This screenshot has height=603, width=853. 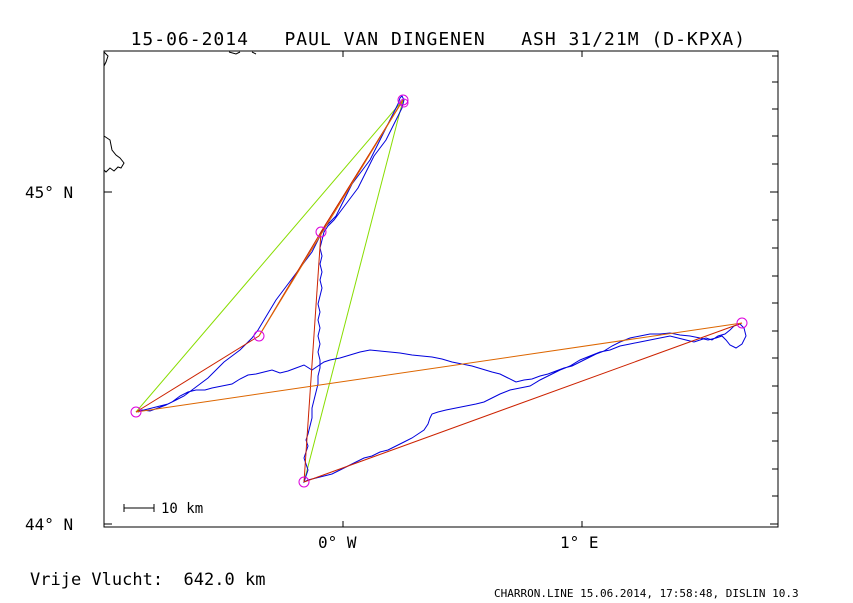 What do you see at coordinates (182, 509) in the screenshot?
I see `scale-bar-label: 10 km` at bounding box center [182, 509].